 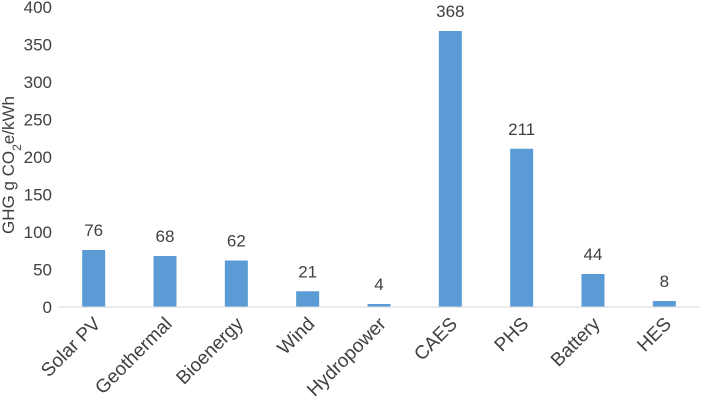 I want to click on y-axis-title: GHG g CO2e/kWh, so click(x=12, y=165).